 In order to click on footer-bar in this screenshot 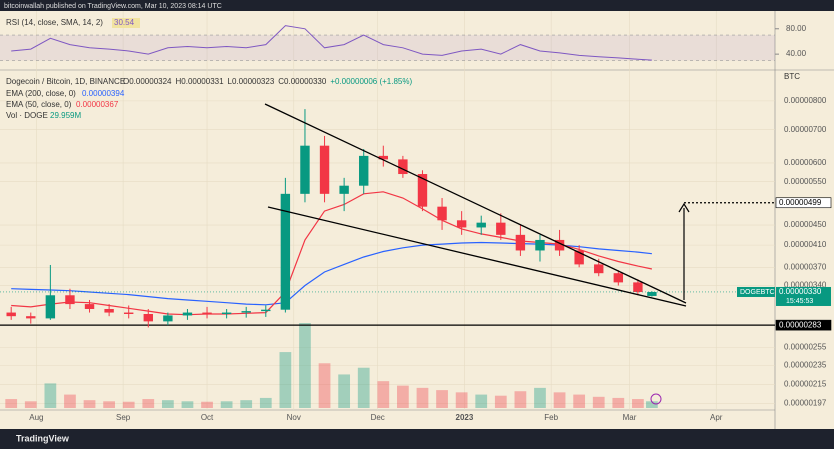, I will do `click(417, 439)`.